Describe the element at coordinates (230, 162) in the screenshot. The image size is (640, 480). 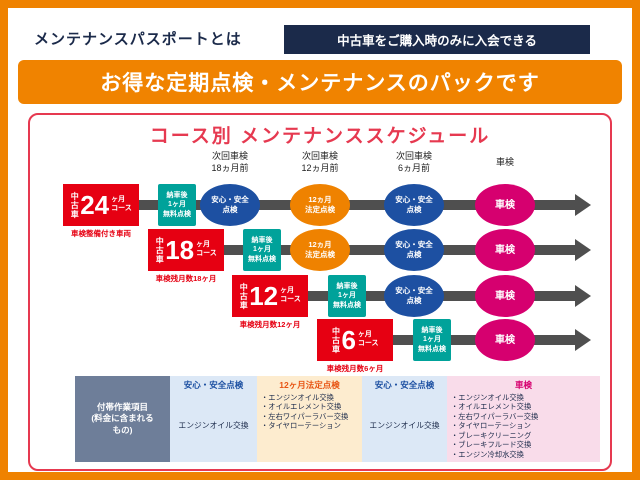
I see `timeline-column-header: 次回車検 18ヵ月前` at that location.